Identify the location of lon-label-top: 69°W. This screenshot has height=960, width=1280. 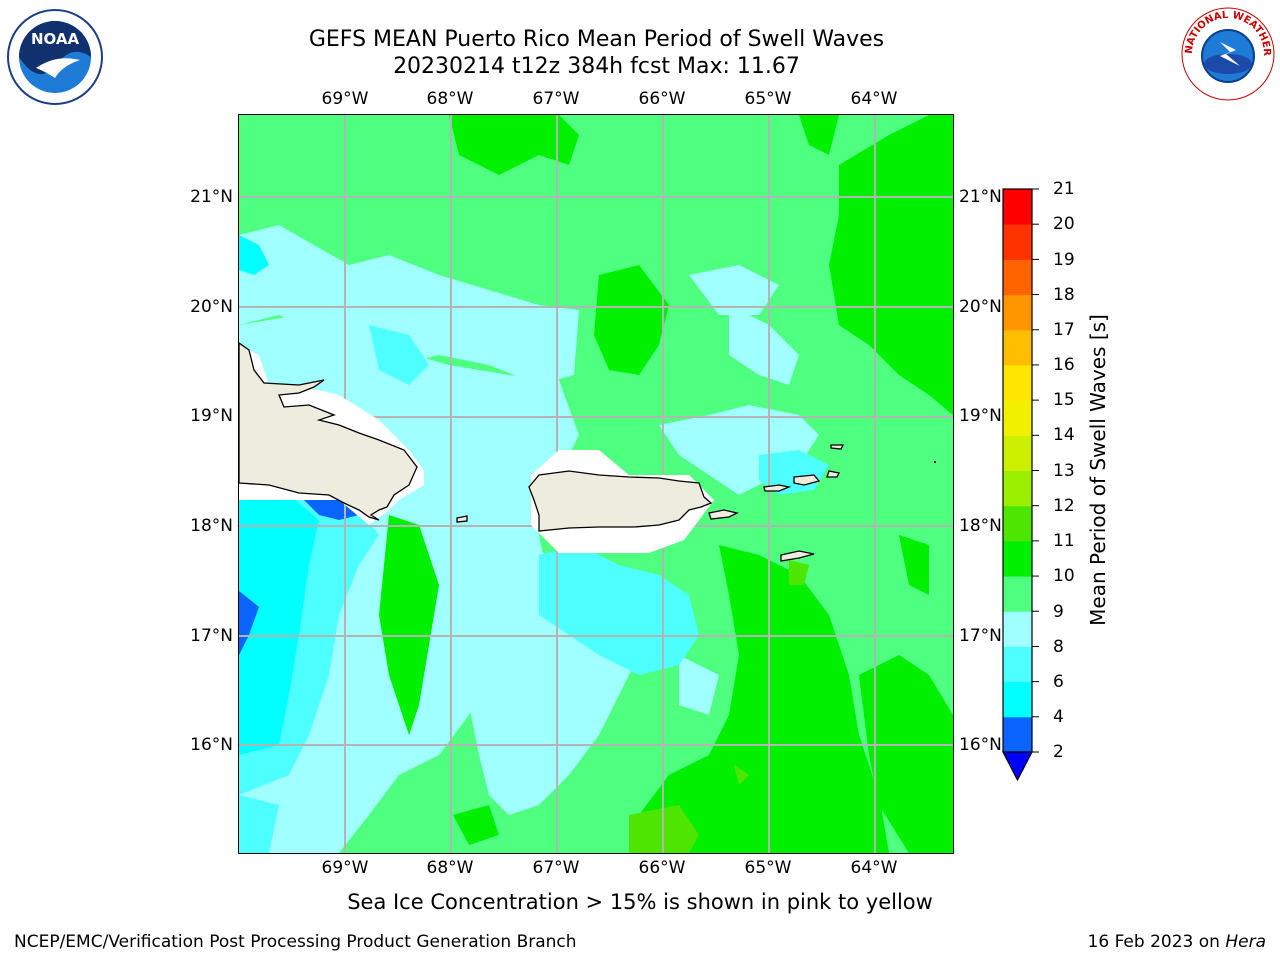
(345, 99).